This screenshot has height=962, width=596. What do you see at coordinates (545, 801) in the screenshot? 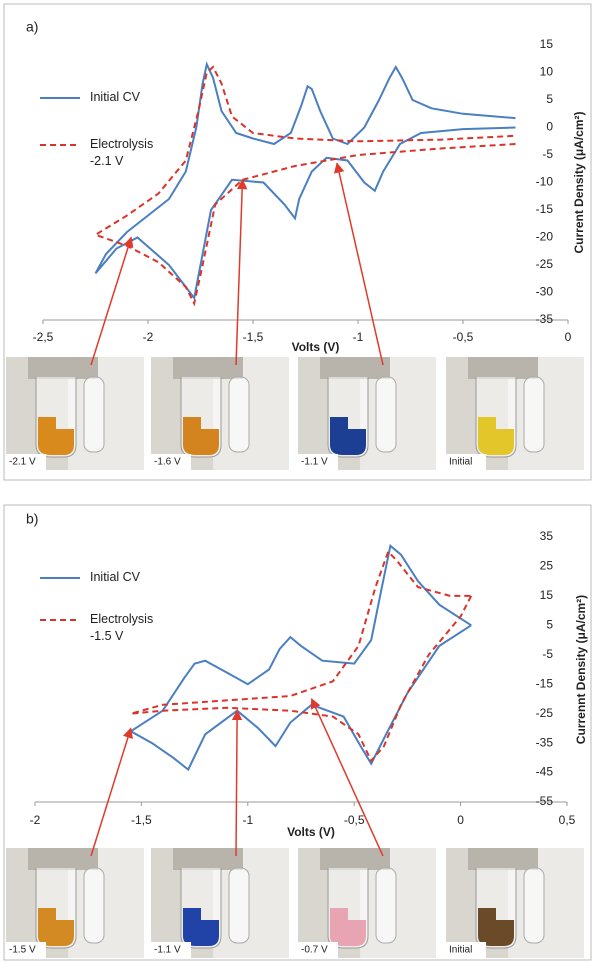
I see `y-tick-label: -55` at bounding box center [545, 801].